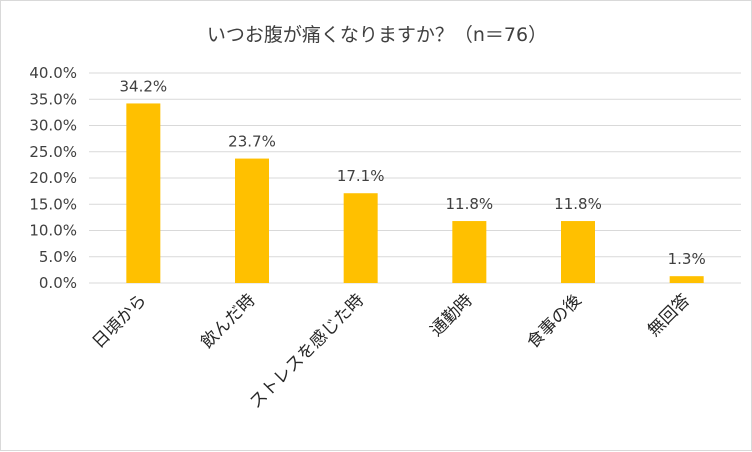  What do you see at coordinates (228, 321) in the screenshot?
I see `category-label: 飲んだ時` at bounding box center [228, 321].